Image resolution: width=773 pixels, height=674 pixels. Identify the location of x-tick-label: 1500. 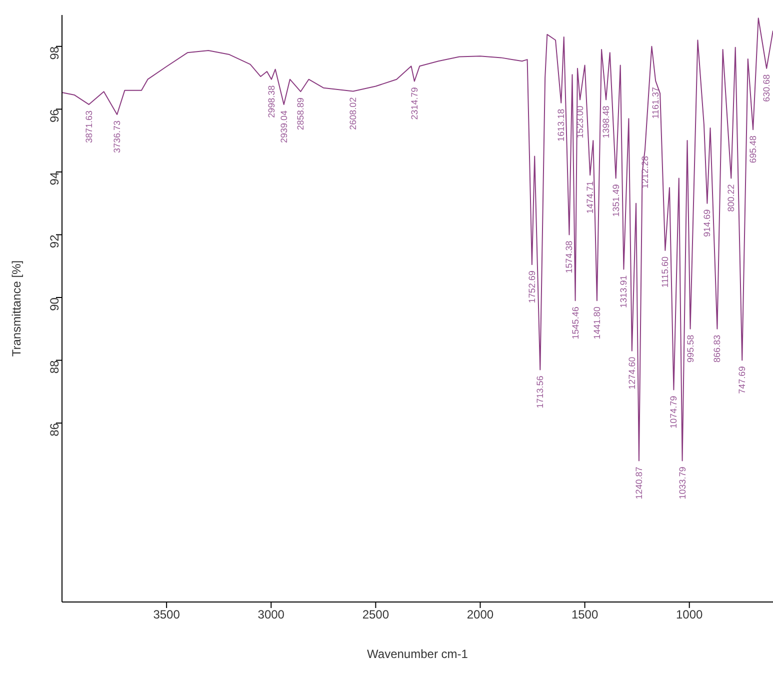
(584, 615).